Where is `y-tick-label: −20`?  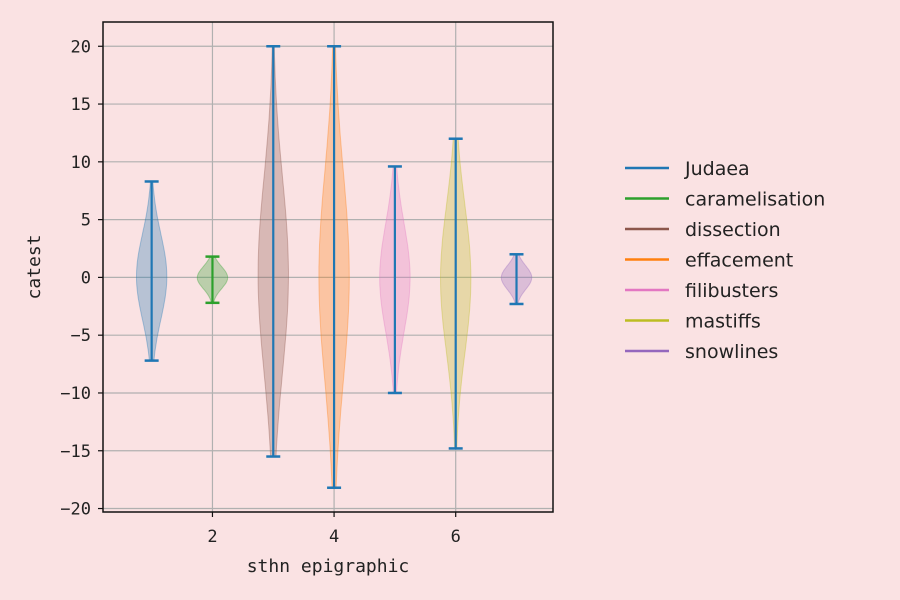 y-tick-label: −20 is located at coordinates (75, 510).